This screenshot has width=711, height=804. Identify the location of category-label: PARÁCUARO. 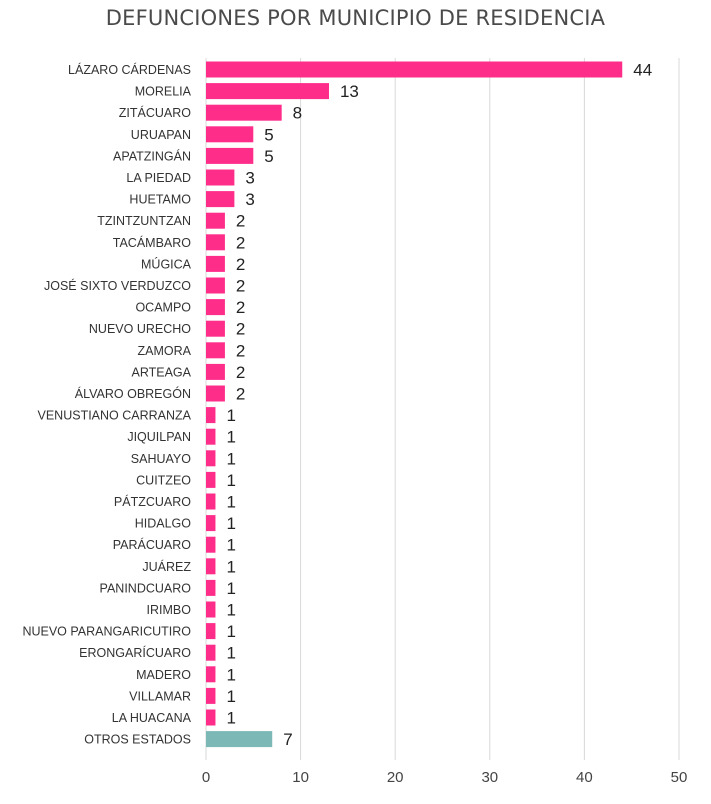
(152, 544).